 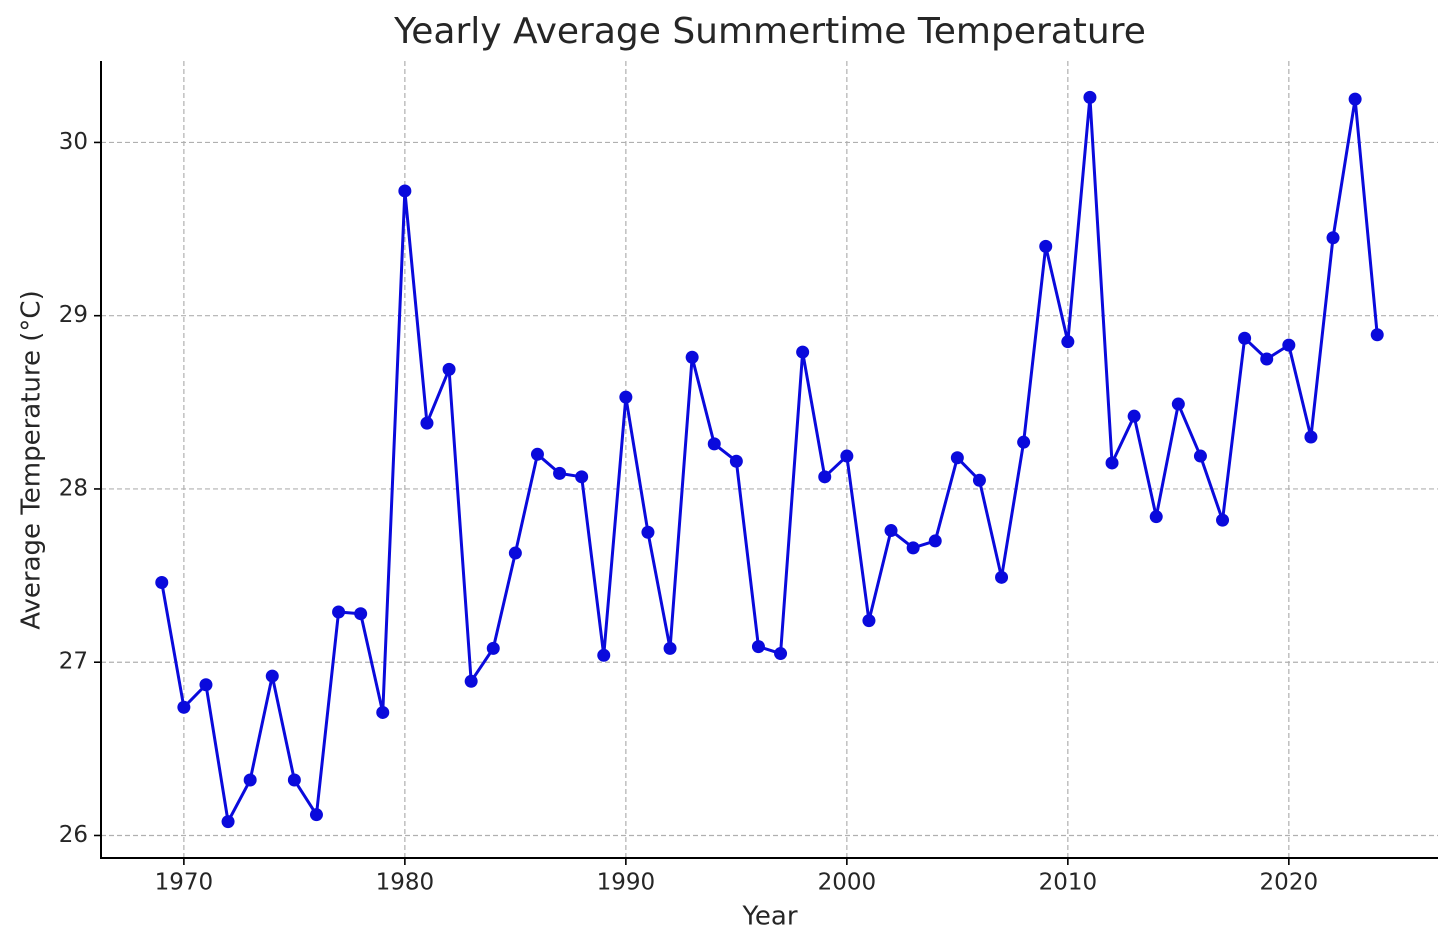 What do you see at coordinates (73, 835) in the screenshot?
I see `y-tick-label: 26` at bounding box center [73, 835].